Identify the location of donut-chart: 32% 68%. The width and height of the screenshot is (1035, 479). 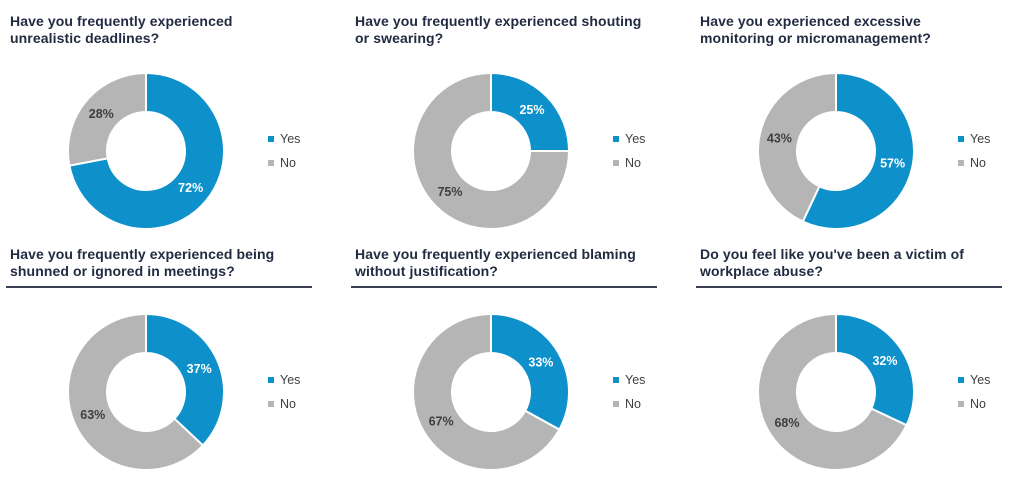
(836, 391).